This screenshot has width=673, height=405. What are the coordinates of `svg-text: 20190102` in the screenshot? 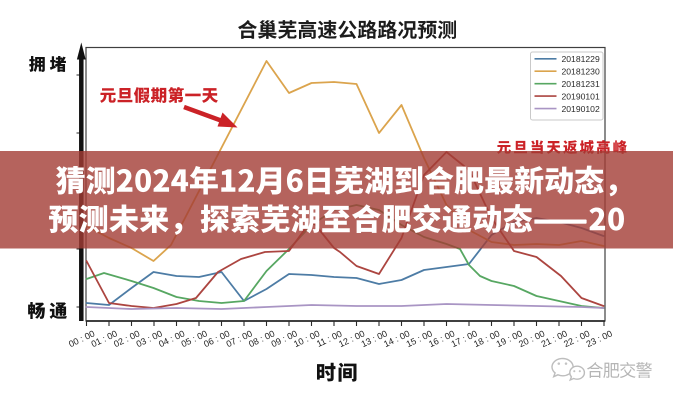 It's located at (581, 109).